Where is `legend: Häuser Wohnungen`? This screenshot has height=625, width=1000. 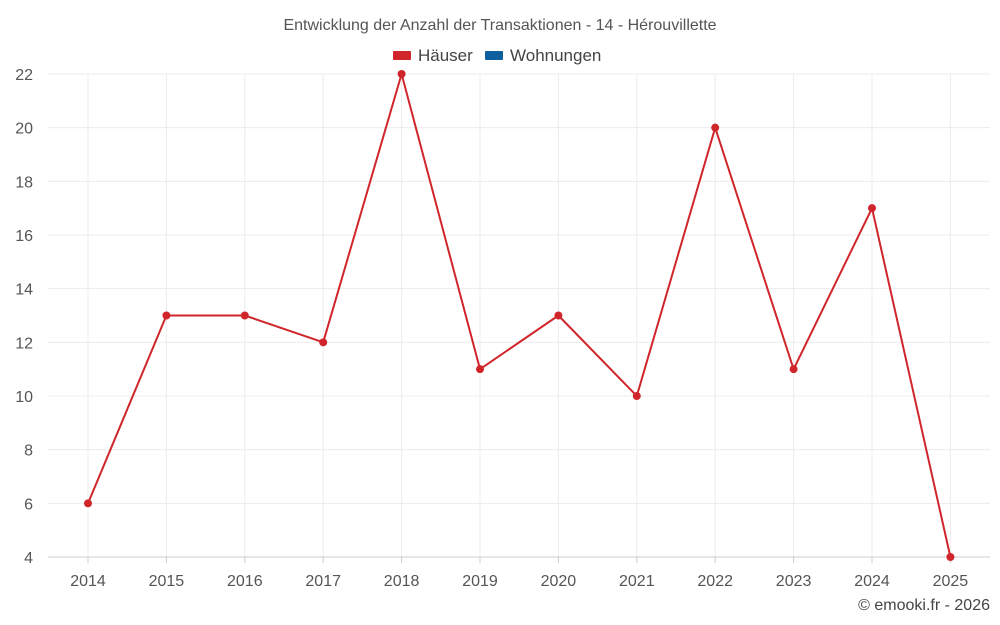 legend: Häuser Wohnungen is located at coordinates (497, 55).